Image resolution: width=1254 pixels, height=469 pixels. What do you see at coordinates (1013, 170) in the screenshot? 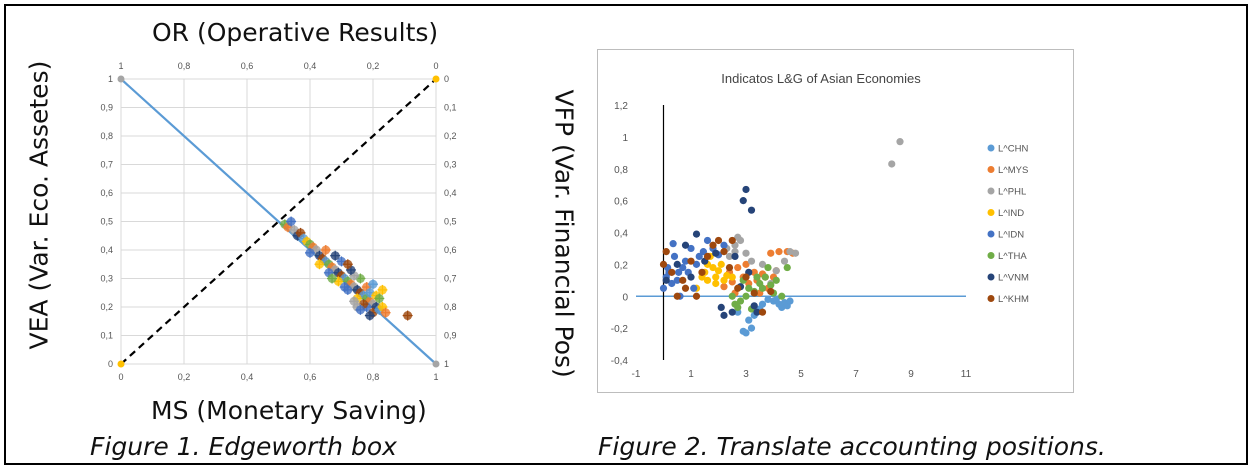
I see `legend-label: L^MYS` at bounding box center [1013, 170].